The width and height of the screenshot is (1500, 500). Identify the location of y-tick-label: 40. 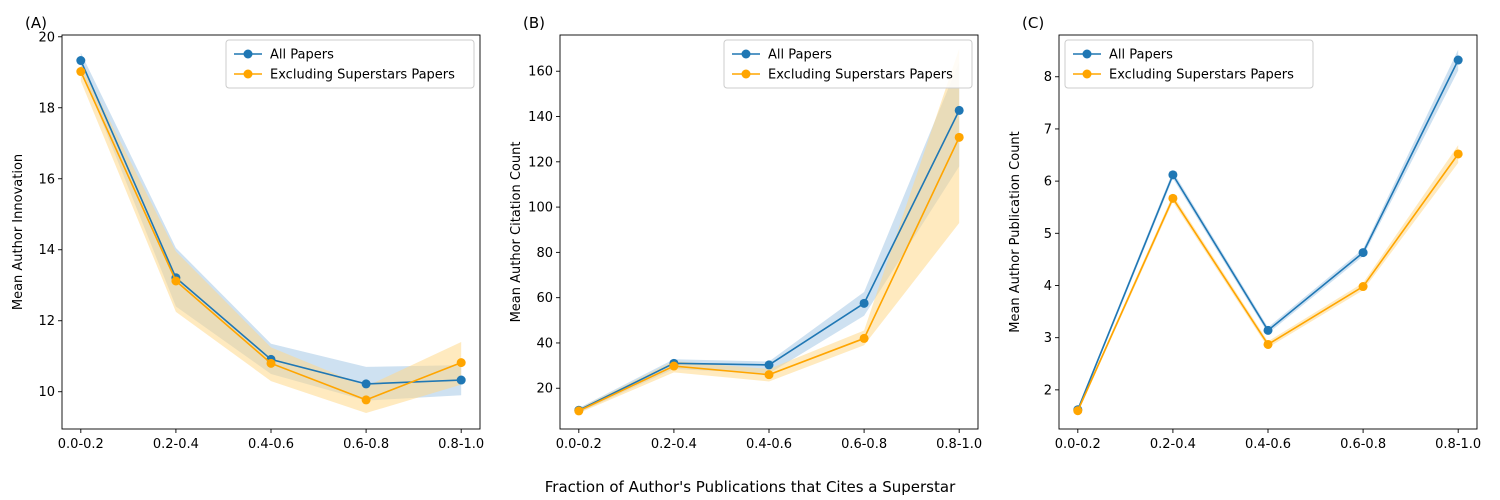
(544, 343).